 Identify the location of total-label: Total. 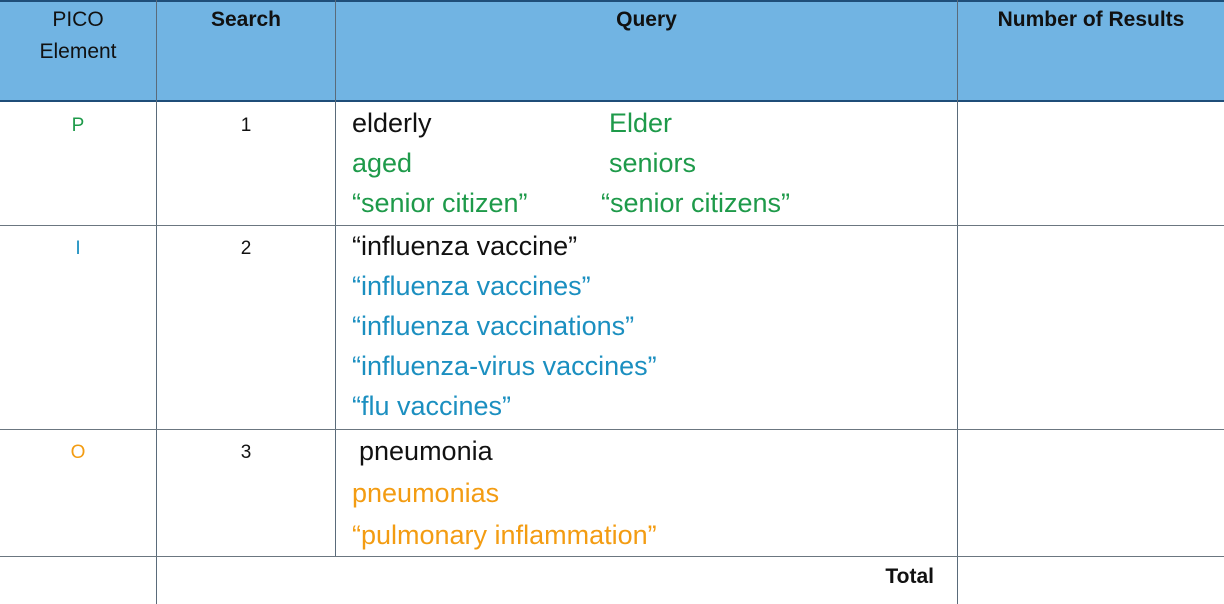
(909, 576).